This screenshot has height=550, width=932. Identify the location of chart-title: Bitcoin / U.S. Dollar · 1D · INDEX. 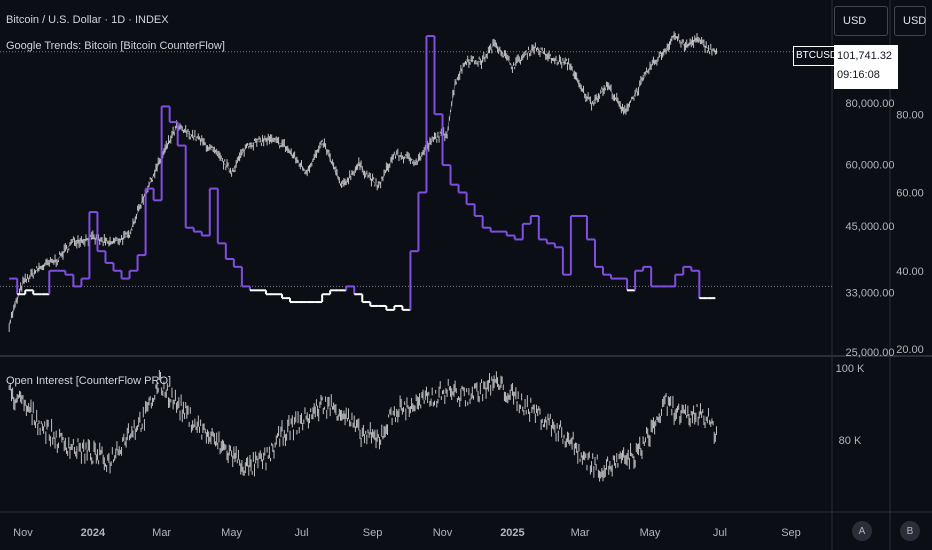
(87, 20).